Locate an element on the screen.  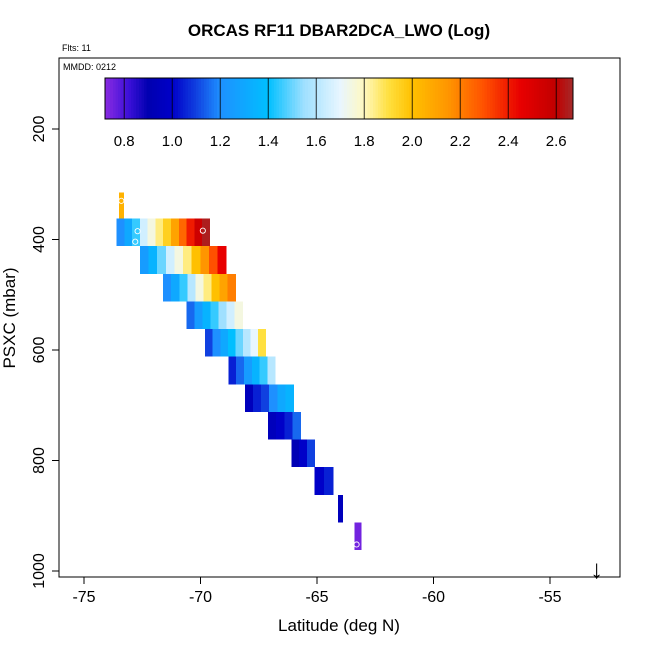
x-tick-label: -60 is located at coordinates (433, 597).